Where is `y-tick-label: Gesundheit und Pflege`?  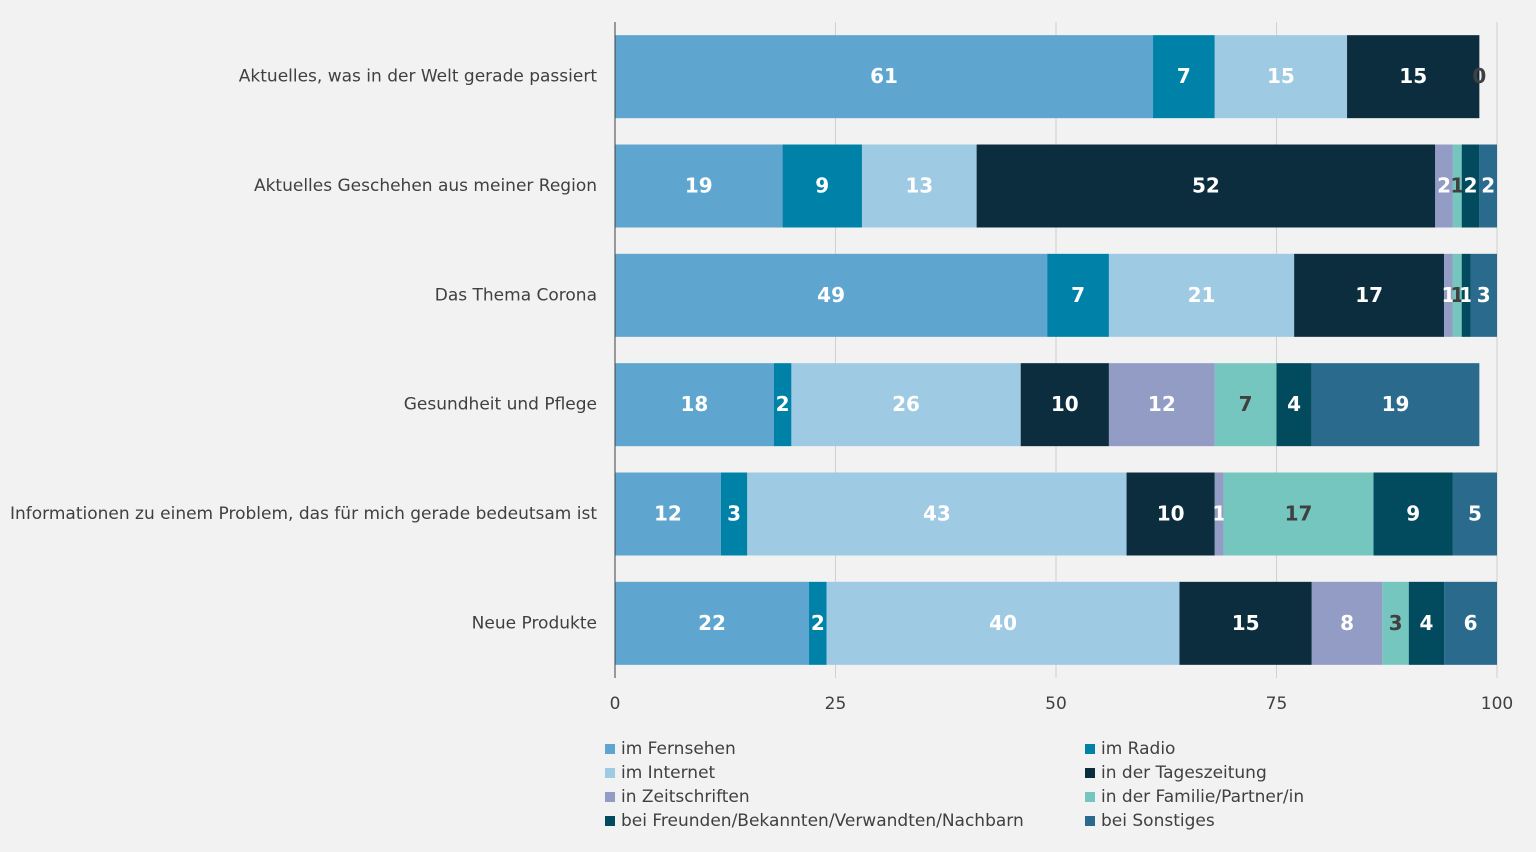
y-tick-label: Gesundheit und Pflege is located at coordinates (500, 405).